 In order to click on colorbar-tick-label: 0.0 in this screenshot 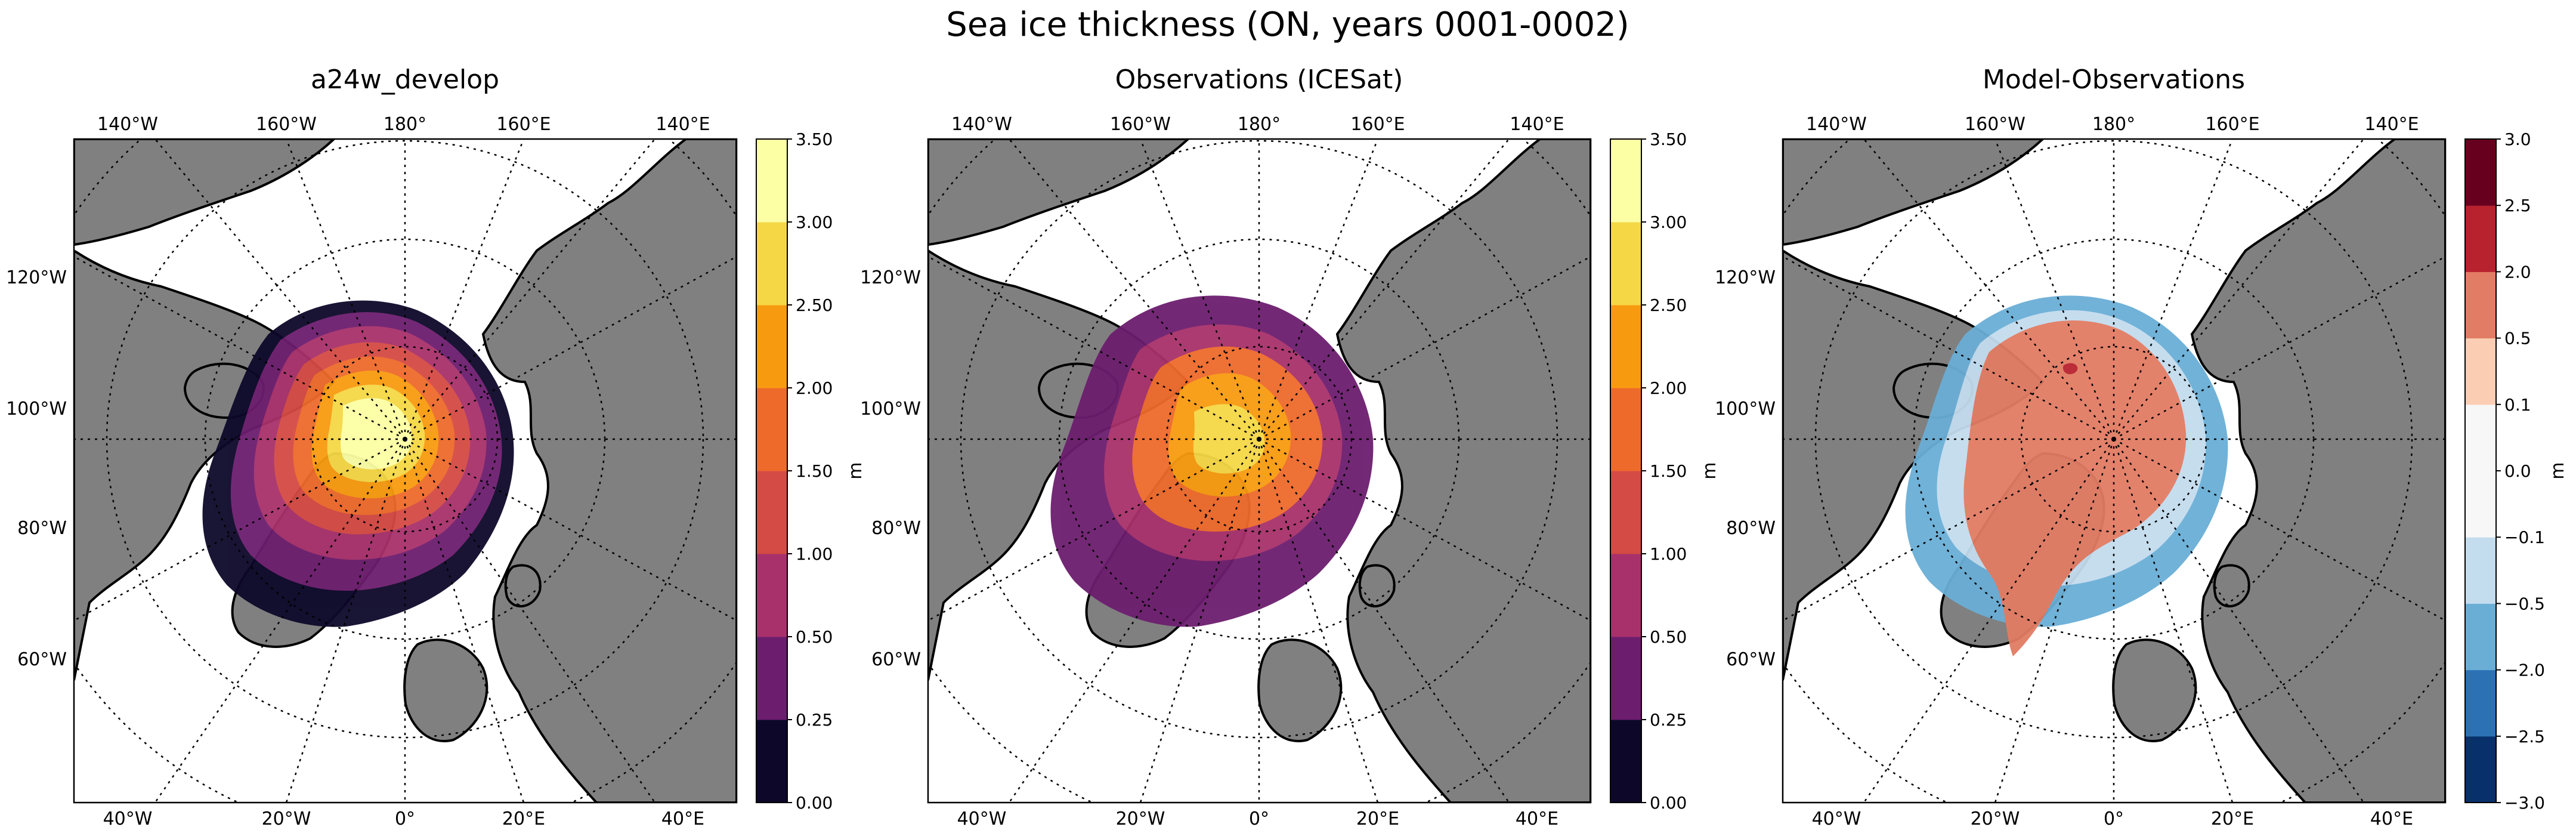, I will do `click(2517, 471)`.